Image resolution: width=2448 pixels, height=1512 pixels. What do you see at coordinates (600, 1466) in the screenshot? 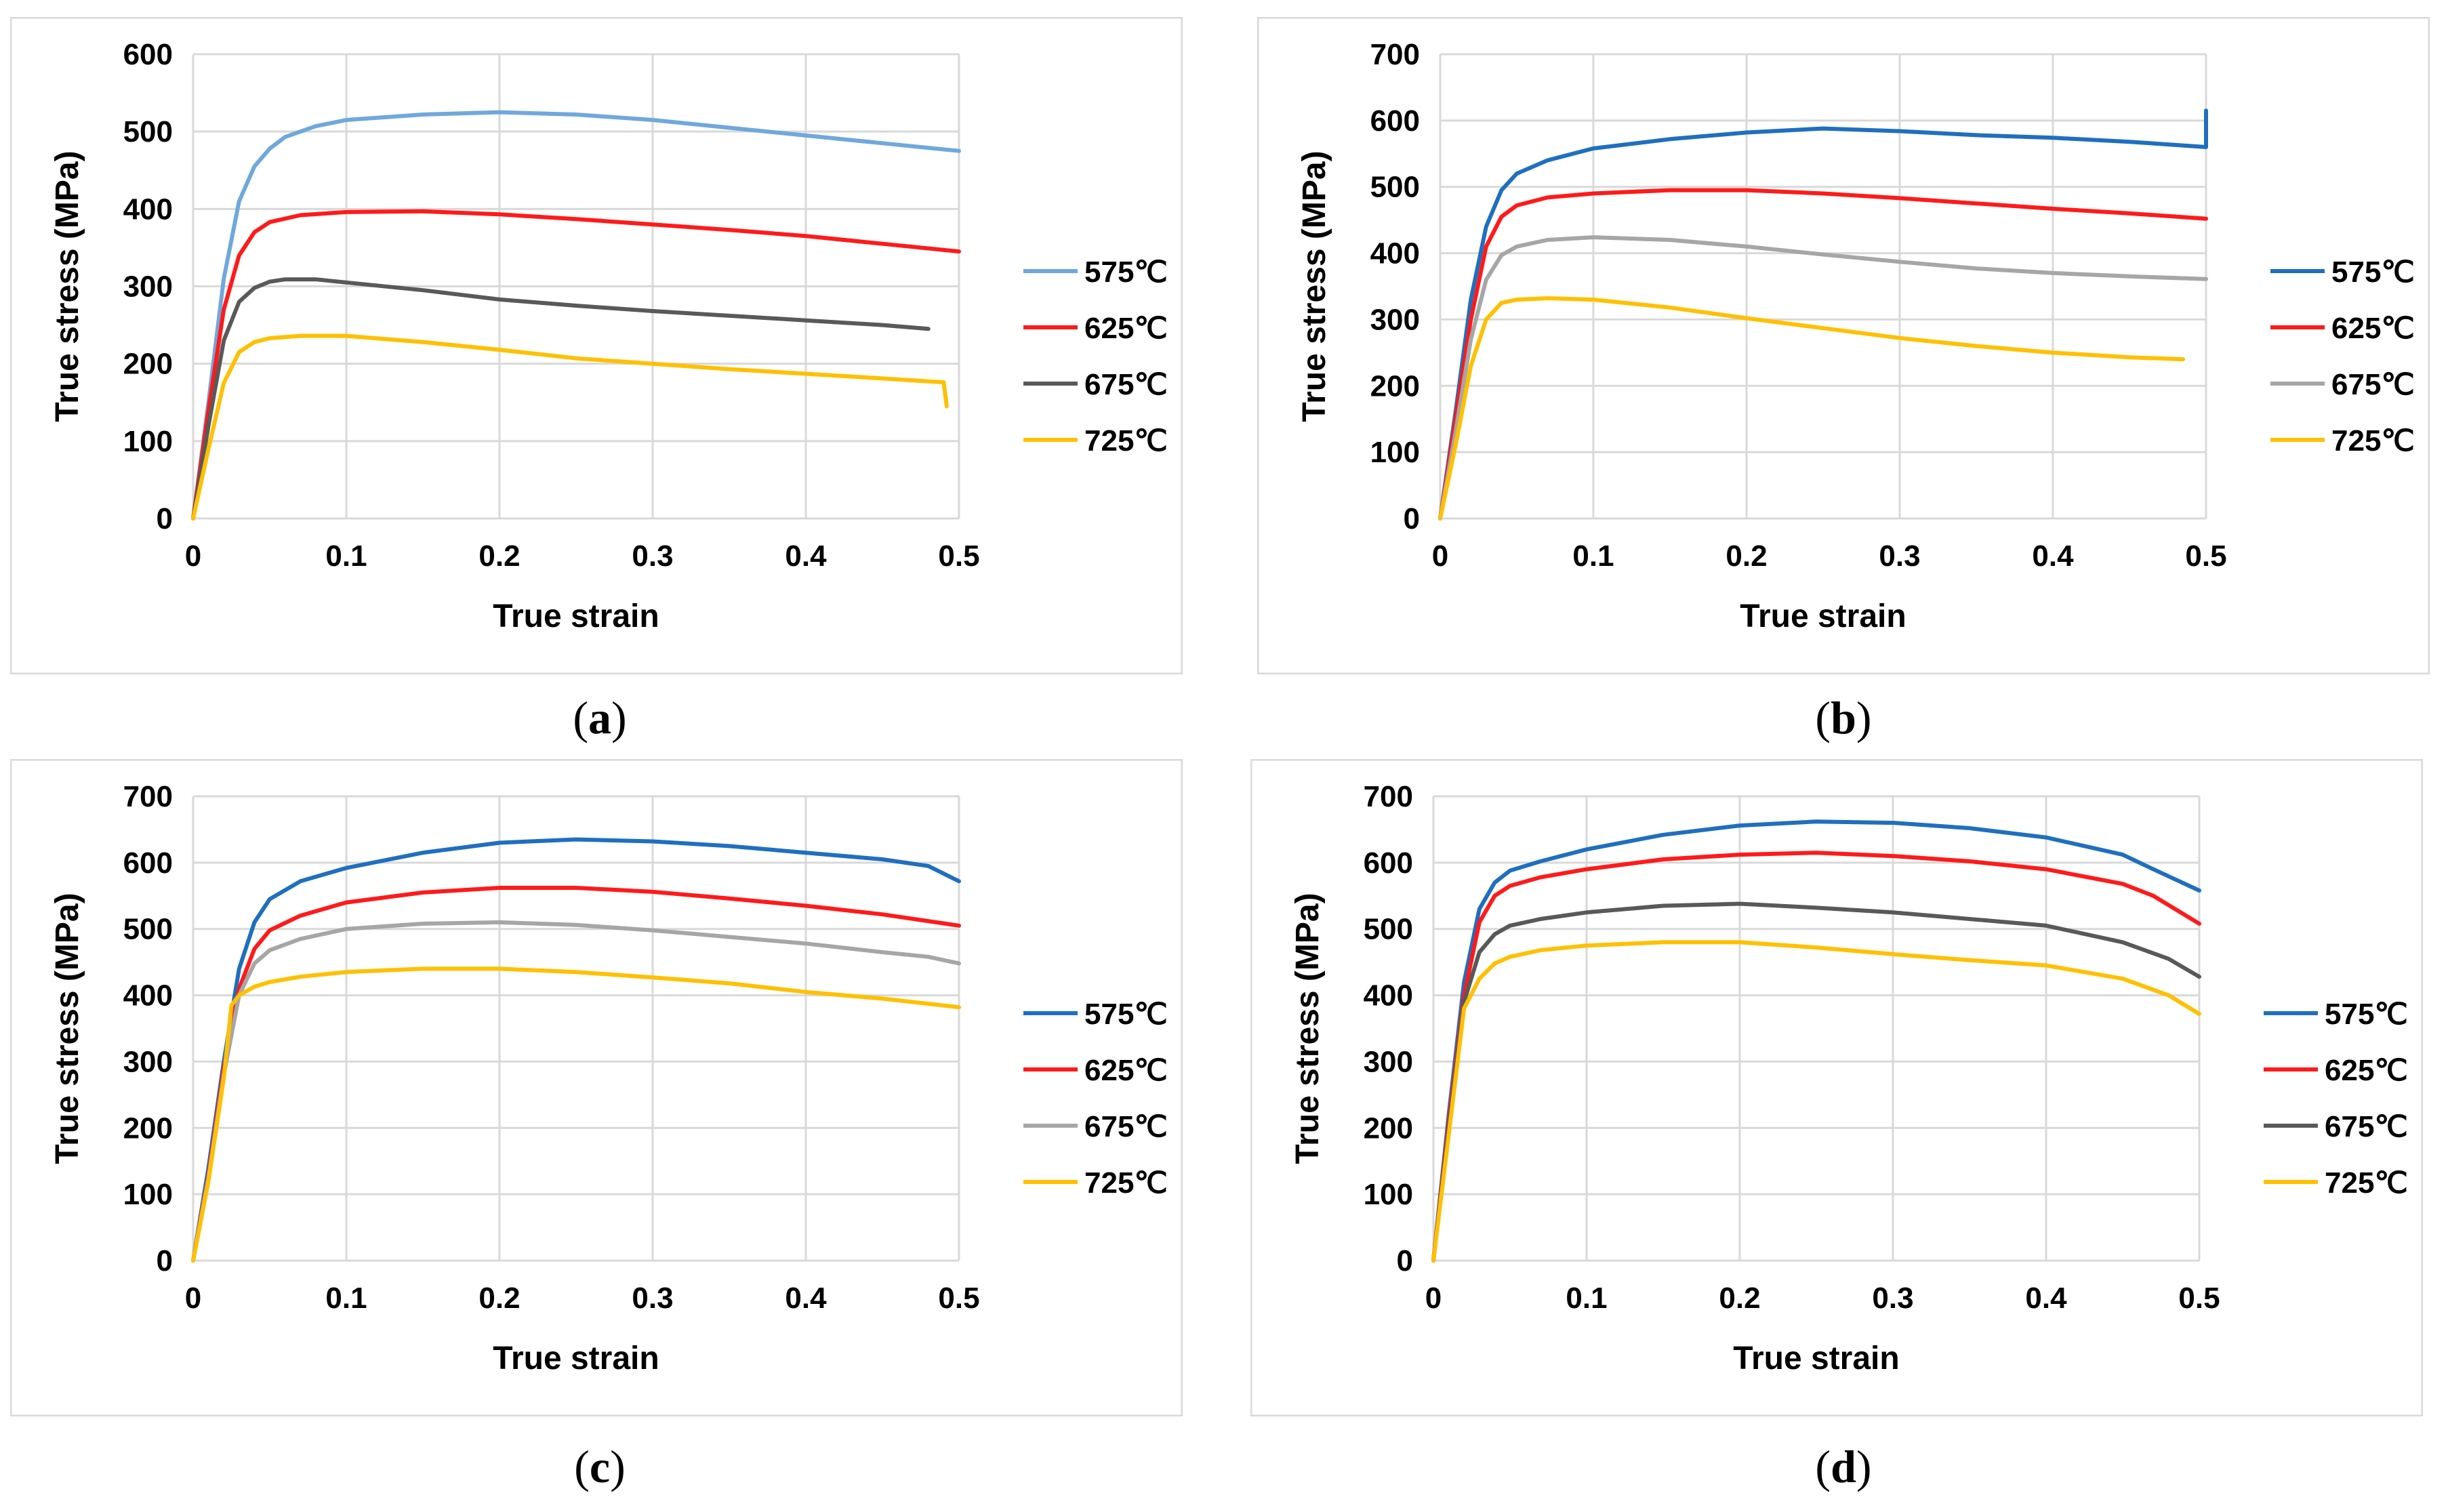
I see `caption-c: (c)` at bounding box center [600, 1466].